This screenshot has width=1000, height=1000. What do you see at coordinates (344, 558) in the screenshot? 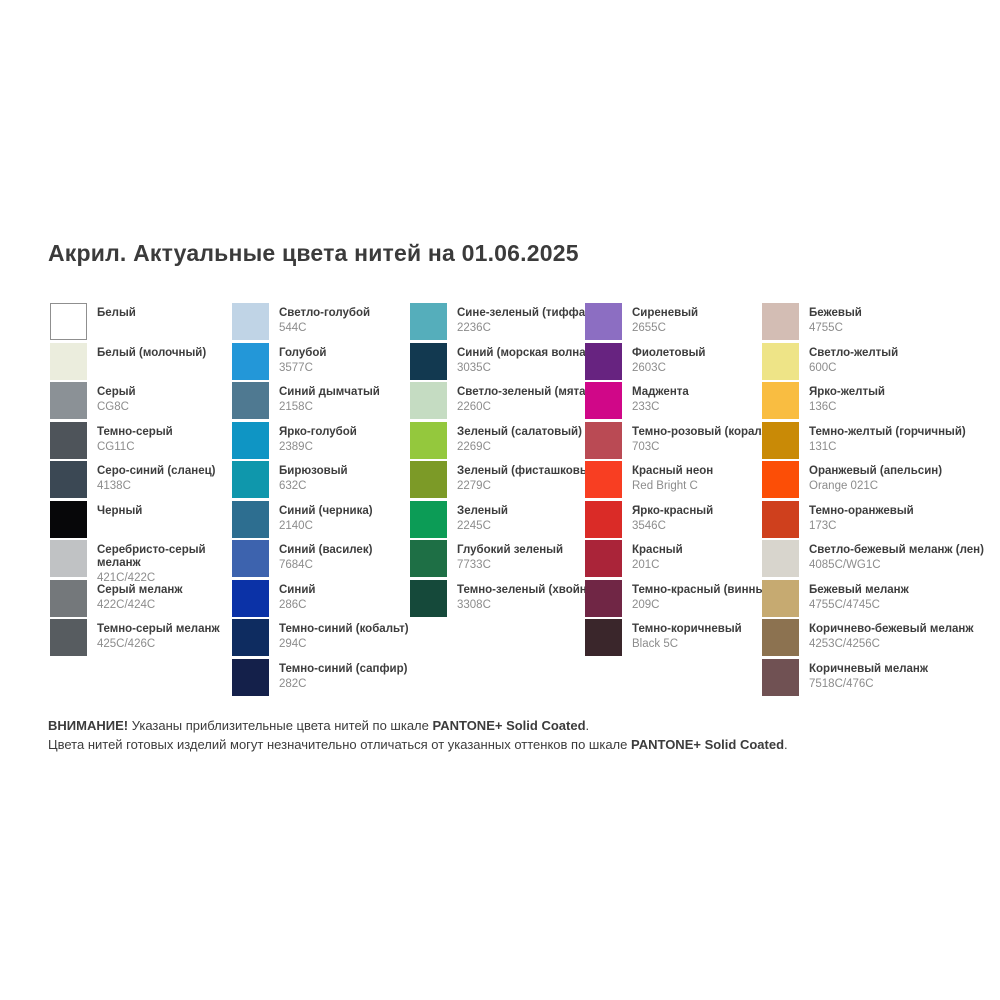
I see `color-row: Синий (василек) 7684C` at bounding box center [344, 558].